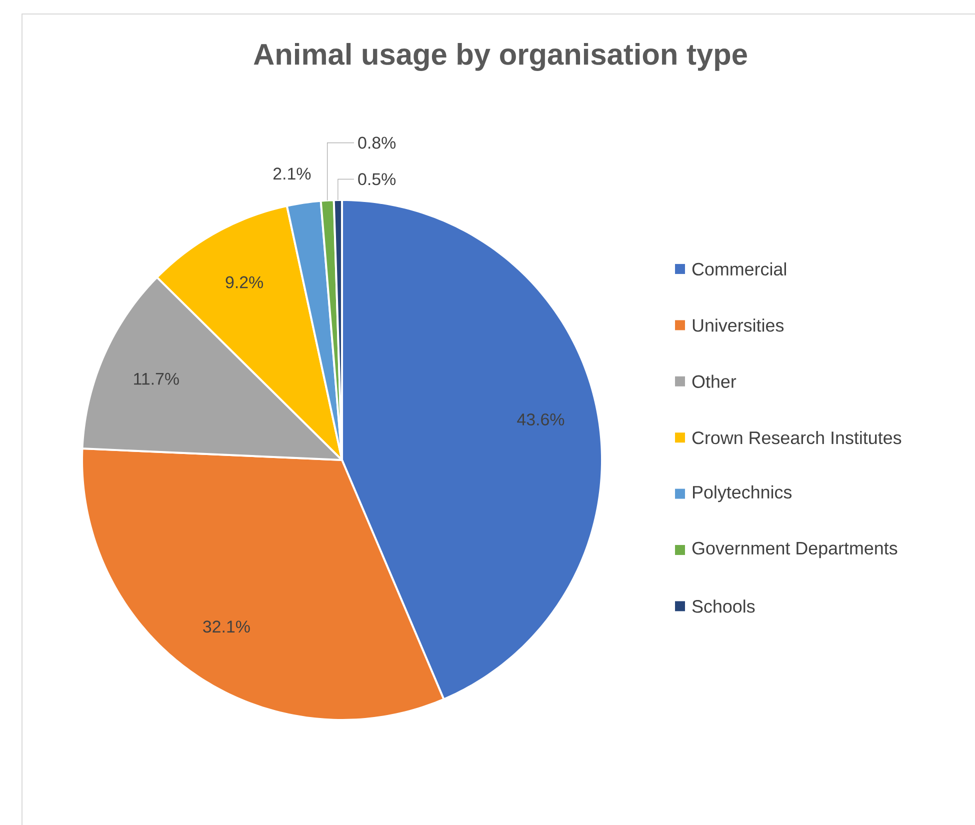 The height and width of the screenshot is (825, 975). I want to click on legend-label: Schools, so click(723, 606).